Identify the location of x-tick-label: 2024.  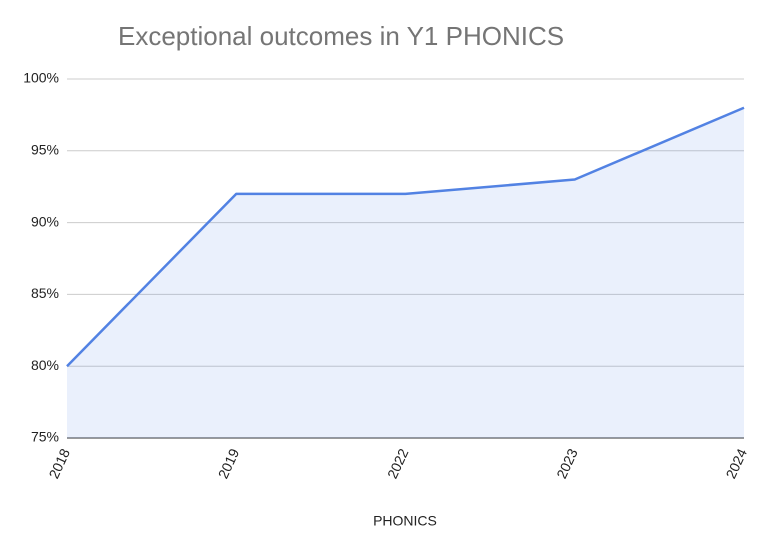
(736, 463).